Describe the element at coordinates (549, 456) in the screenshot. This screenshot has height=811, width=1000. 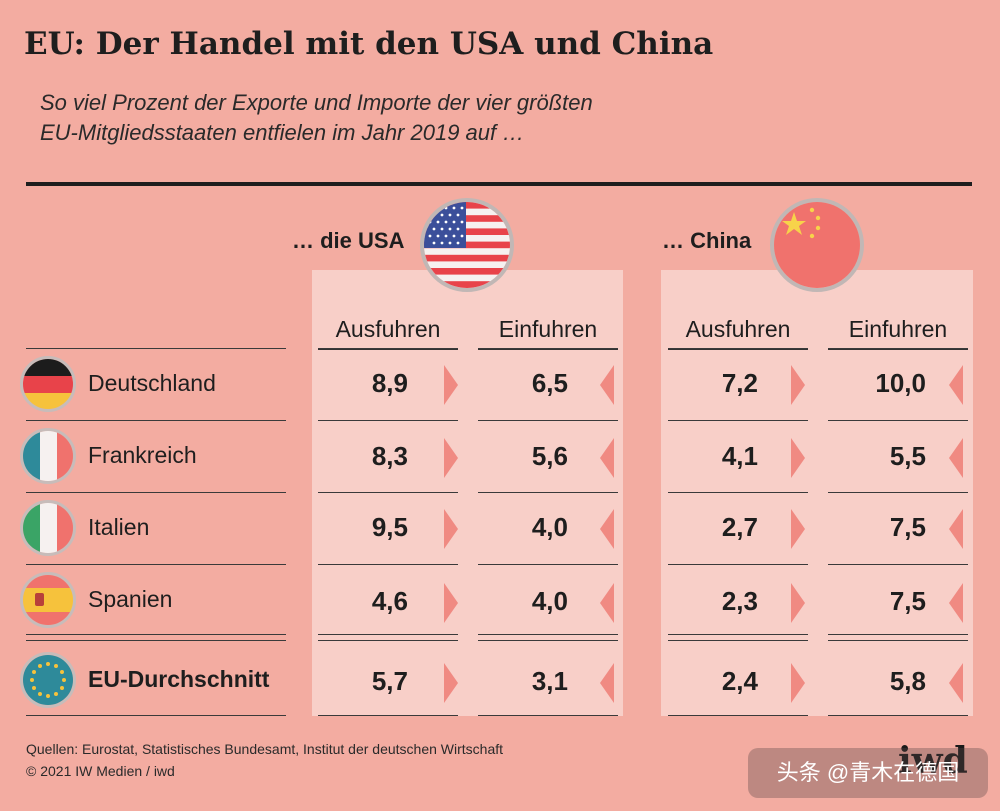
I see `value-usa-einfuhren: 5,6` at that location.